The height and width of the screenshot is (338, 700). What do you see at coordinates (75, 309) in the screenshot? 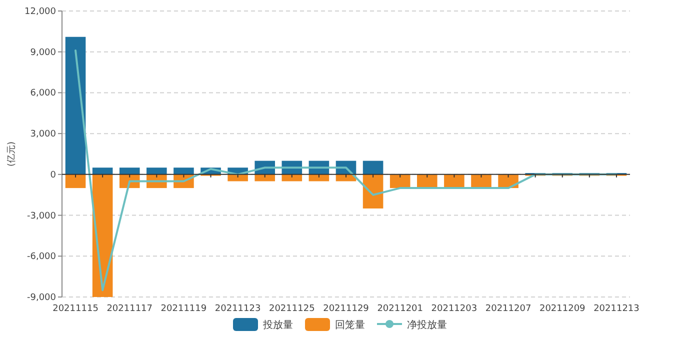
I see `x-tick-label: 20211115` at bounding box center [75, 309].